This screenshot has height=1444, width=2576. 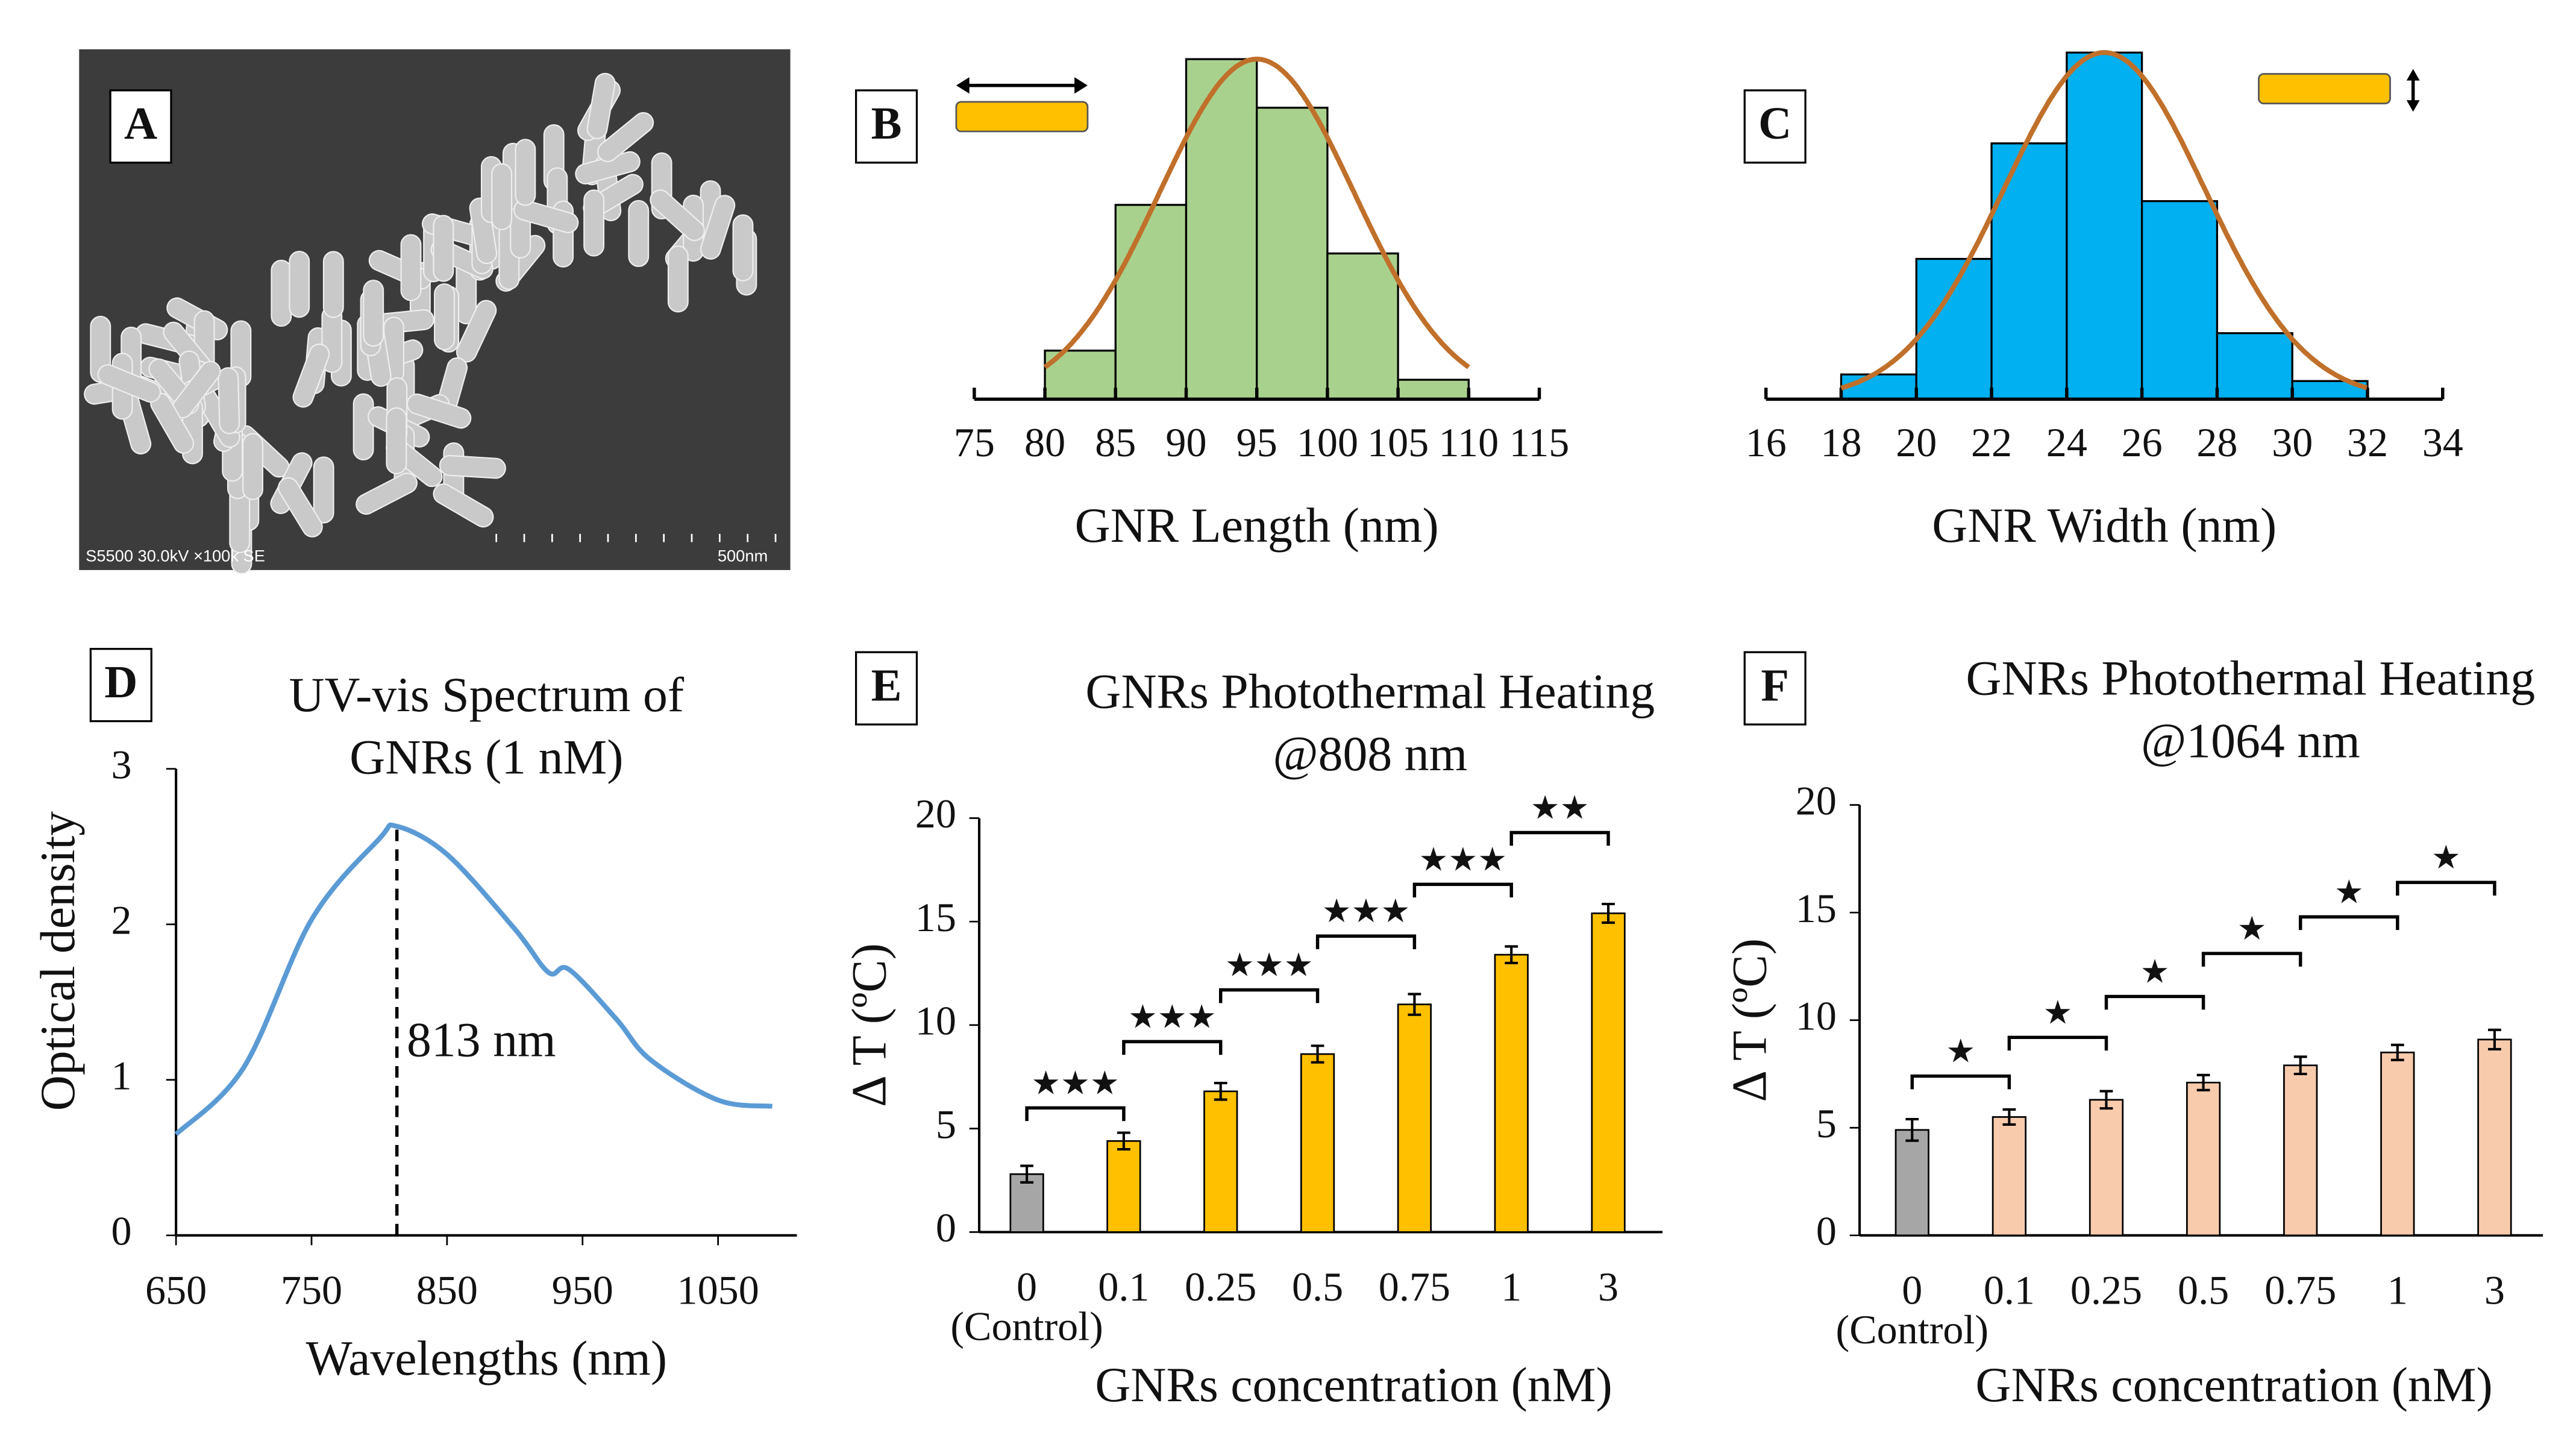 I want to click on x-tick-label: 85, so click(x=1115, y=442).